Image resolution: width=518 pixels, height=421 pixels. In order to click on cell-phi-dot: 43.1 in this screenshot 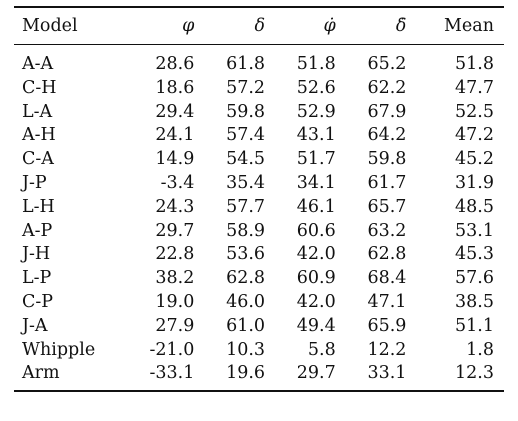, I will do `click(316, 135)`.